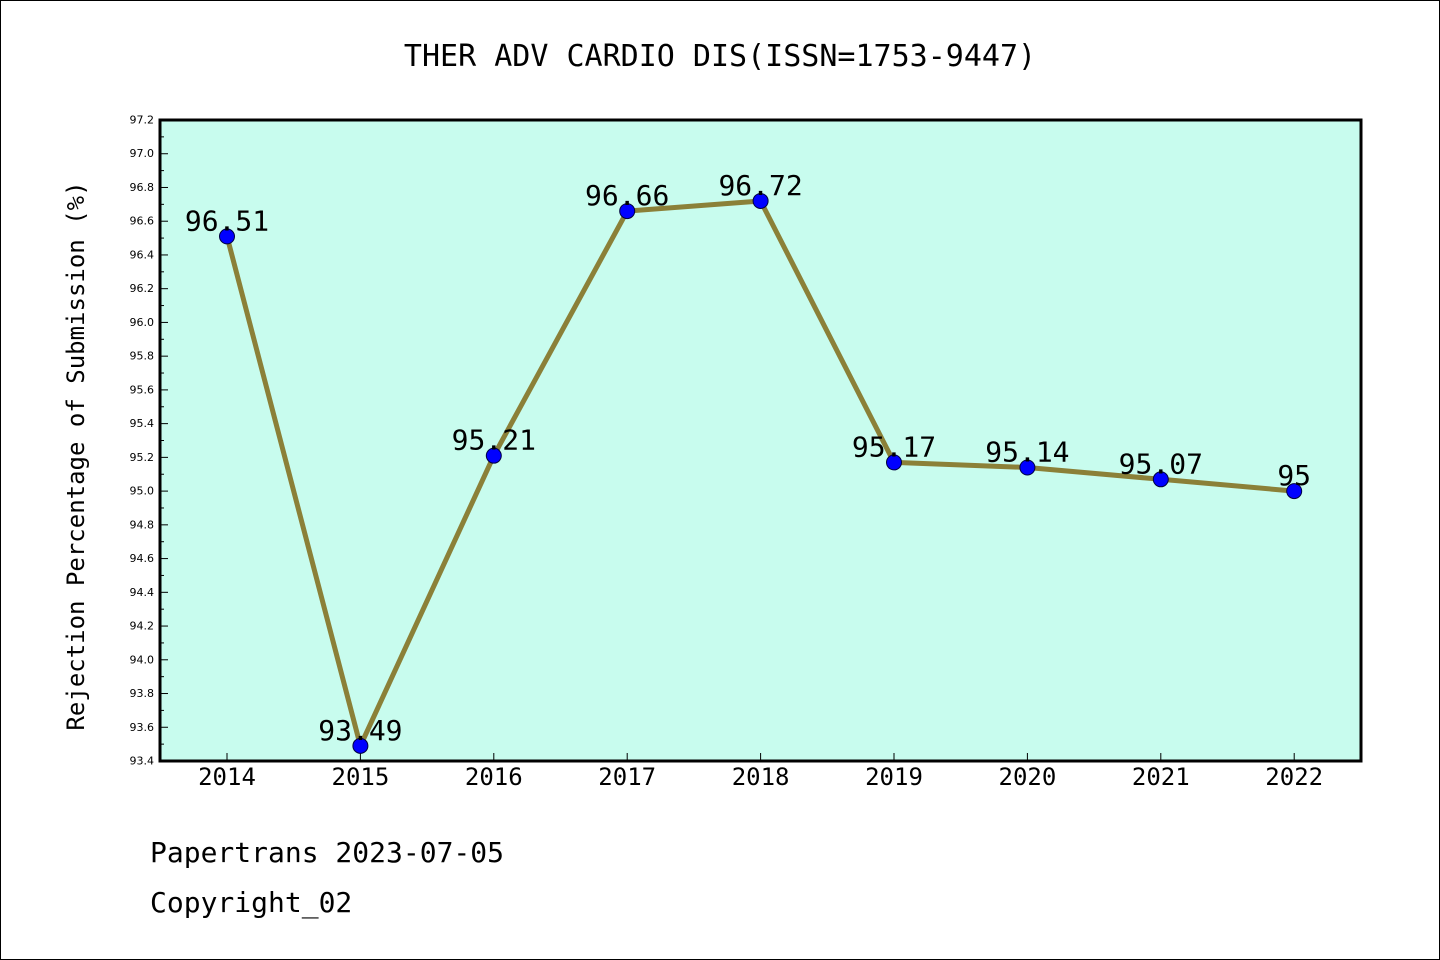  Describe the element at coordinates (142, 187) in the screenshot. I see `y-tick-label: 96.8` at that location.